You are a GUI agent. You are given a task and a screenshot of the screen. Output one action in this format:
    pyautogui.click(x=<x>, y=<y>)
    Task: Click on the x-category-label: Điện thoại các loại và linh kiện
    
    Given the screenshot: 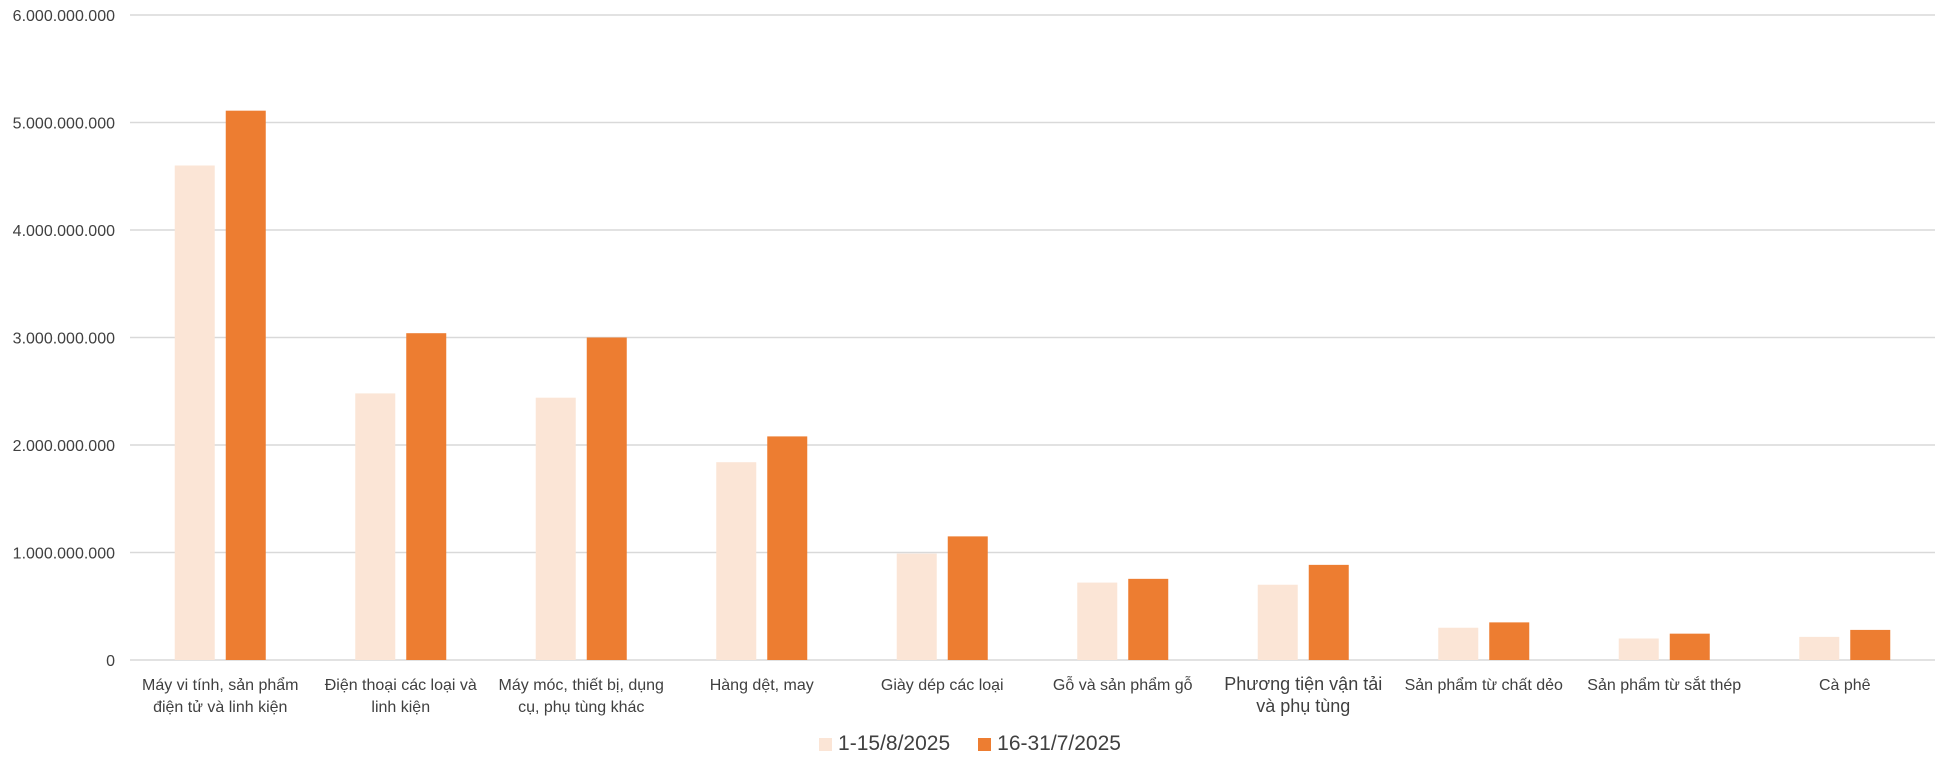 What is the action you would take?
    pyautogui.click(x=401, y=696)
    